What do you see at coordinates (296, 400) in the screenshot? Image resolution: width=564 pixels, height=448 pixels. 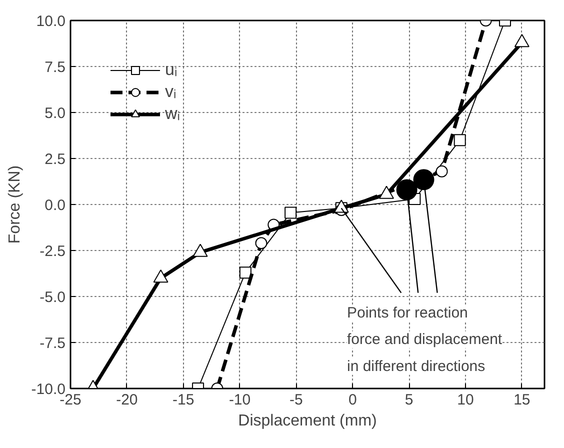 I see `x-tick-label: -5` at bounding box center [296, 400].